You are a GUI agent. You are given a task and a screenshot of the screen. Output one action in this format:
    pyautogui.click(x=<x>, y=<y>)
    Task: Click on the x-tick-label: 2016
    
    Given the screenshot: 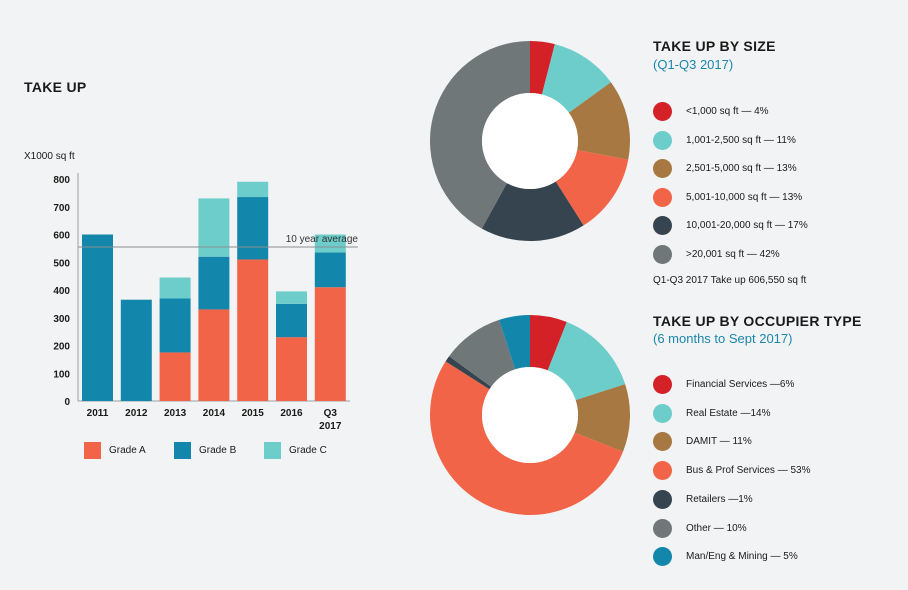 What is the action you would take?
    pyautogui.click(x=291, y=413)
    